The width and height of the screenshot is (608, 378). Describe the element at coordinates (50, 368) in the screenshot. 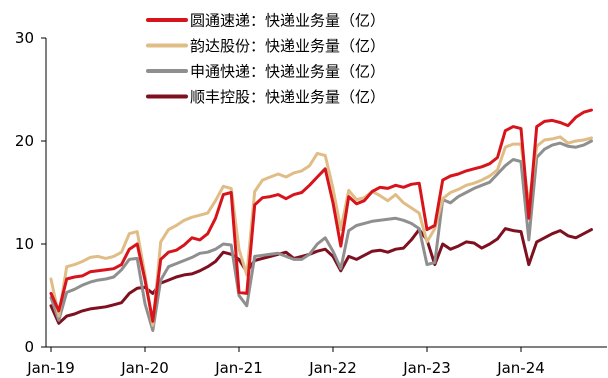

I see `x-tick-label: Jan-19` at that location.